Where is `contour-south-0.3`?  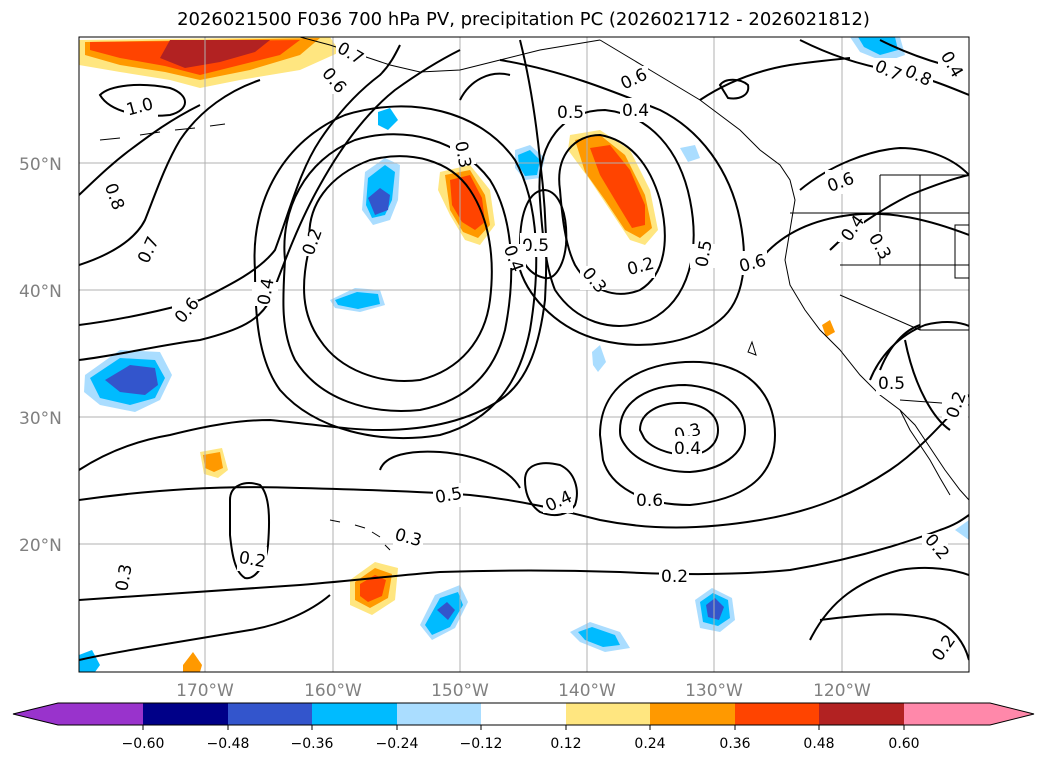
contour-south-0.3 is located at coordinates (205, 627).